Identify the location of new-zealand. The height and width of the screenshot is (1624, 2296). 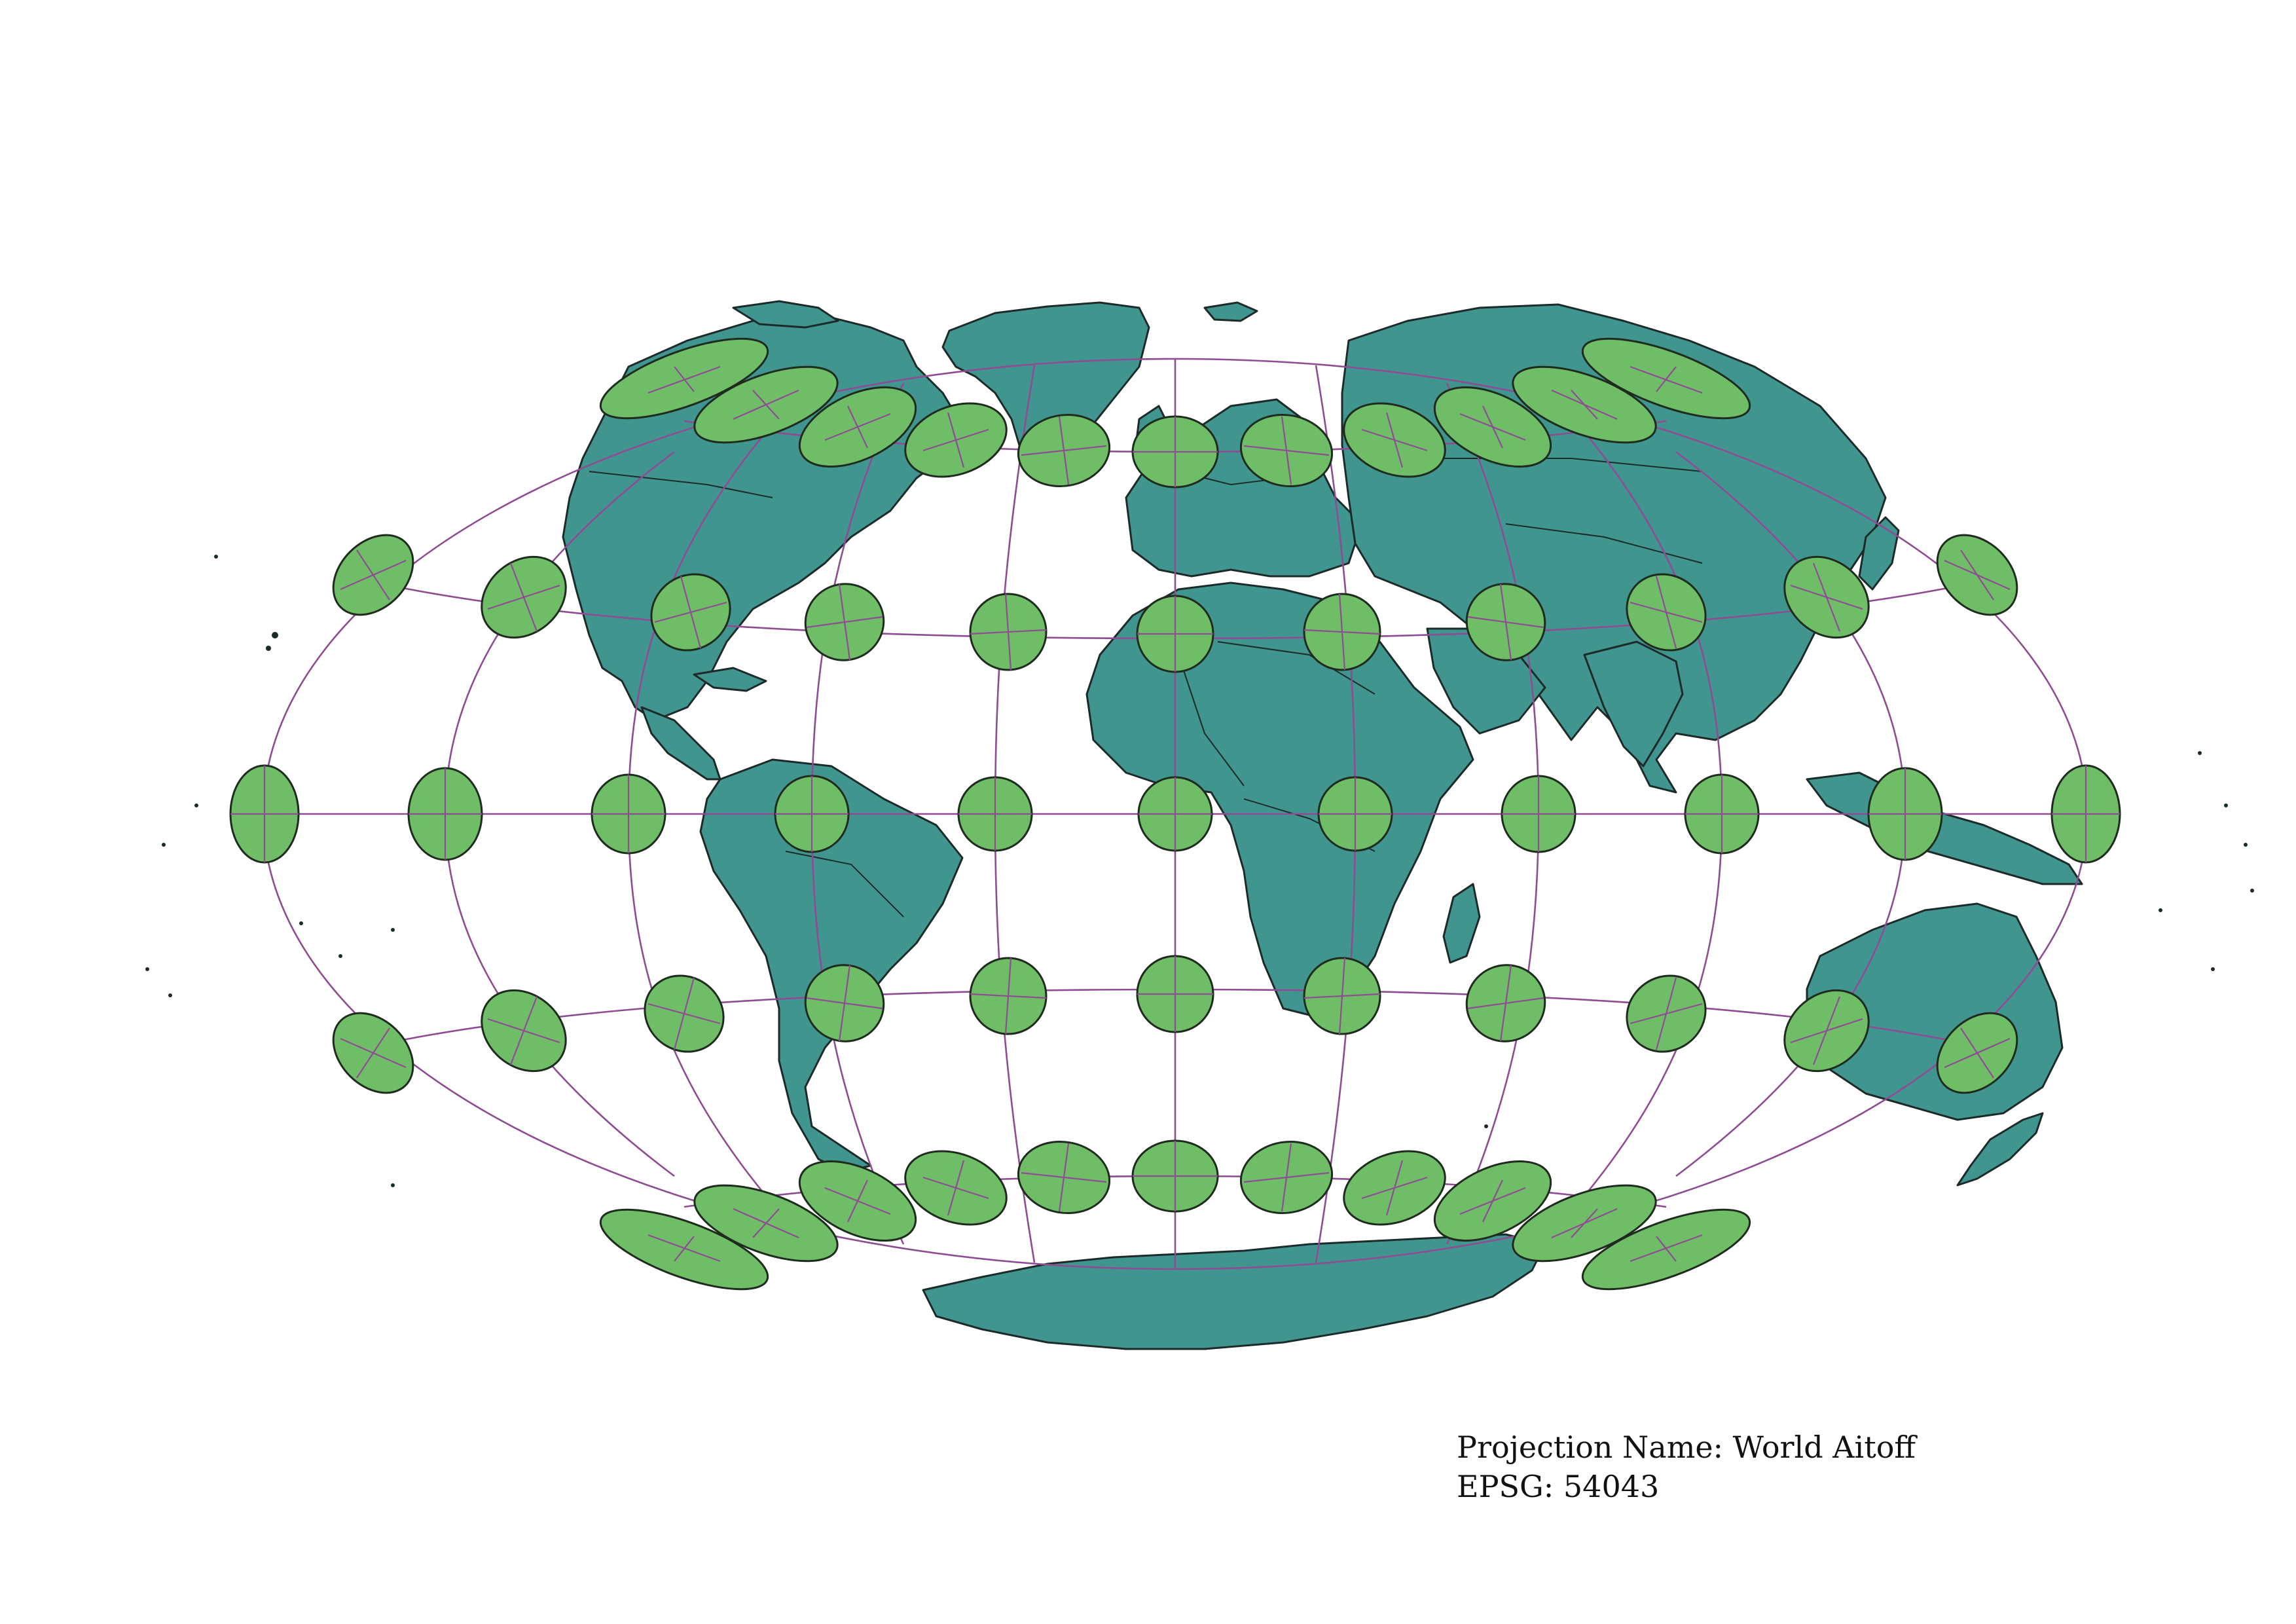
(2000, 1149).